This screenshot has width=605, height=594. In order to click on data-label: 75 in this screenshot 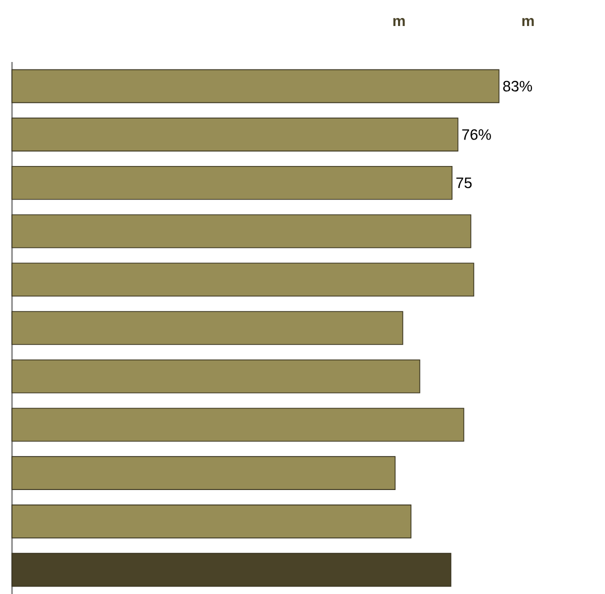, I will do `click(464, 183)`.